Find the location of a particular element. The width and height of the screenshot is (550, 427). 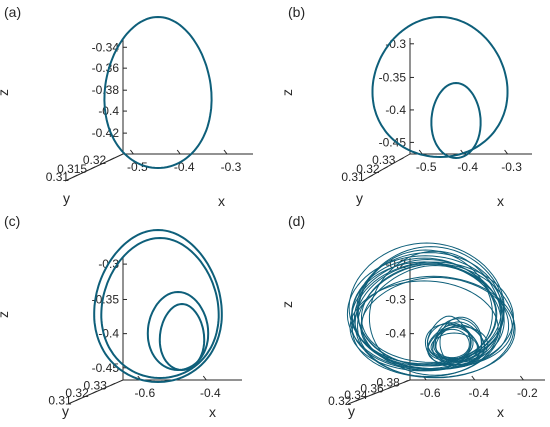

y-tick-label: 0.38 is located at coordinates (388, 382).